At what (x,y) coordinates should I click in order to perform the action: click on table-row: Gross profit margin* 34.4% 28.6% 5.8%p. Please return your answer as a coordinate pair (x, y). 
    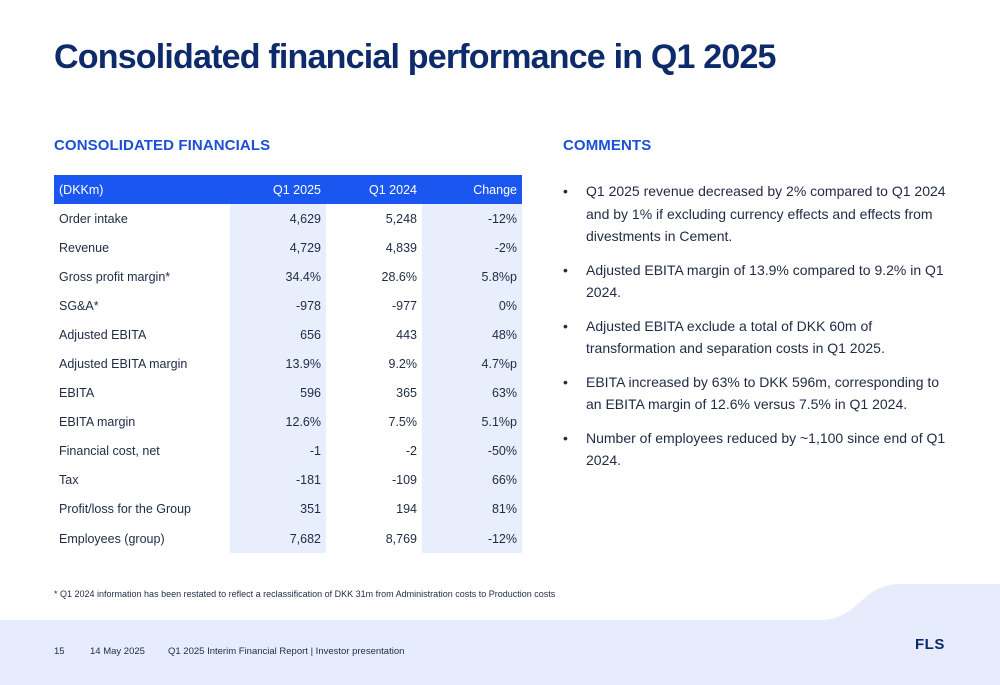
    Looking at the image, I should click on (288, 277).